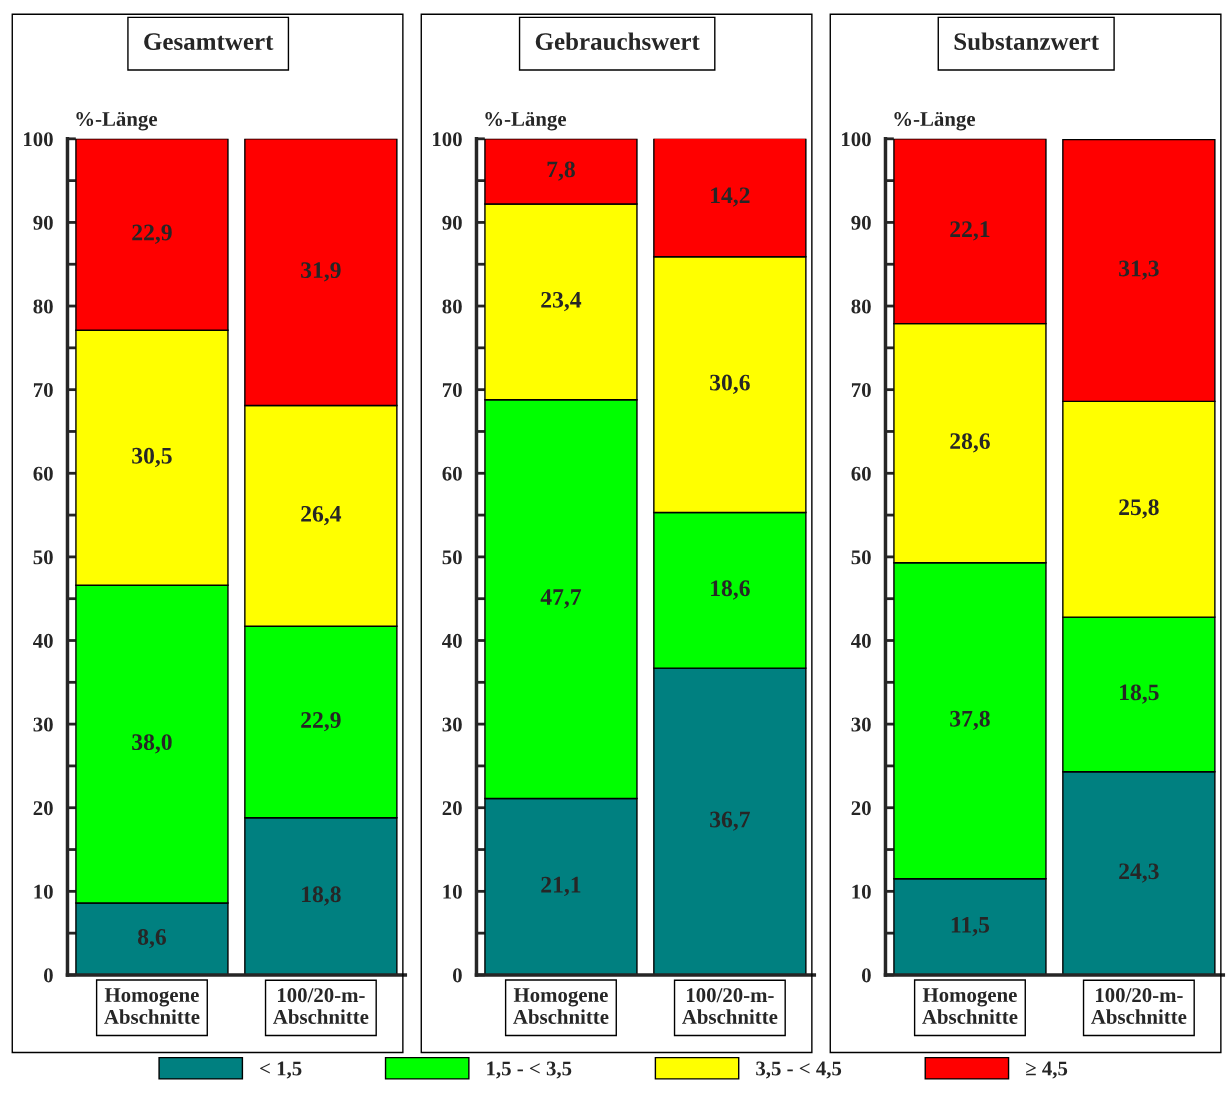 The height and width of the screenshot is (1093, 1227). I want to click on legend-label: < 1,5, so click(281, 1070).